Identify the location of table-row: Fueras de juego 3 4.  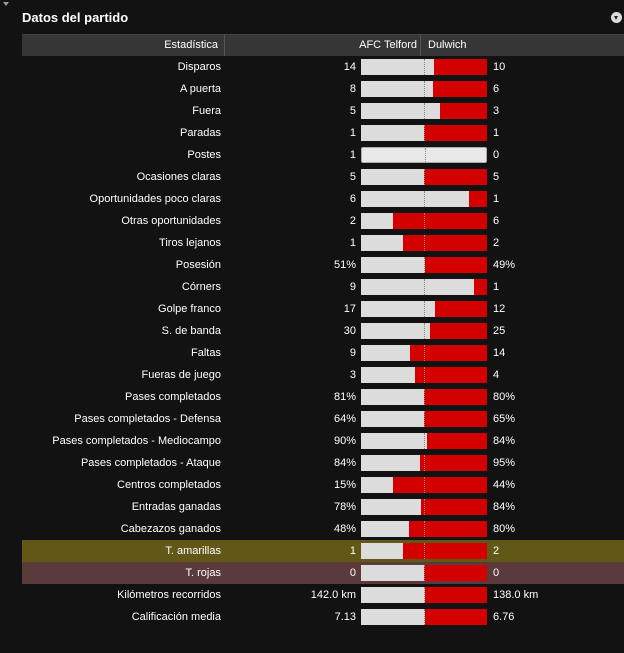
(323, 375).